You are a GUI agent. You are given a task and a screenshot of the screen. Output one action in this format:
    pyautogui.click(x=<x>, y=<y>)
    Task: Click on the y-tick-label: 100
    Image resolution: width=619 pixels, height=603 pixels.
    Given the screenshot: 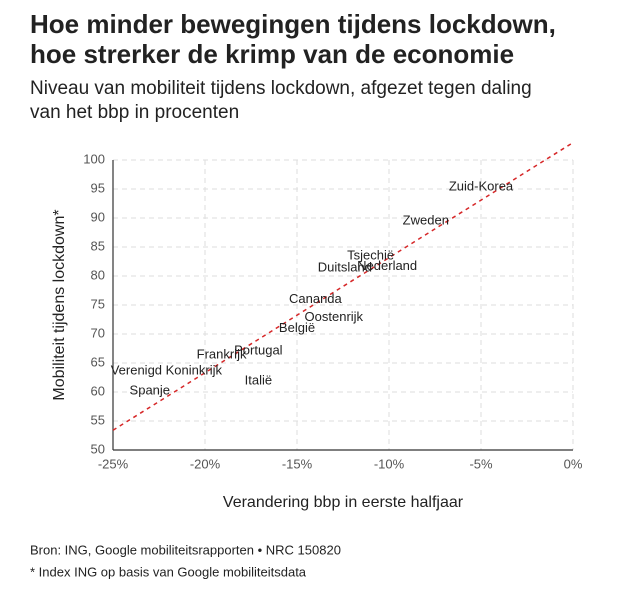 What is the action you would take?
    pyautogui.click(x=94, y=158)
    